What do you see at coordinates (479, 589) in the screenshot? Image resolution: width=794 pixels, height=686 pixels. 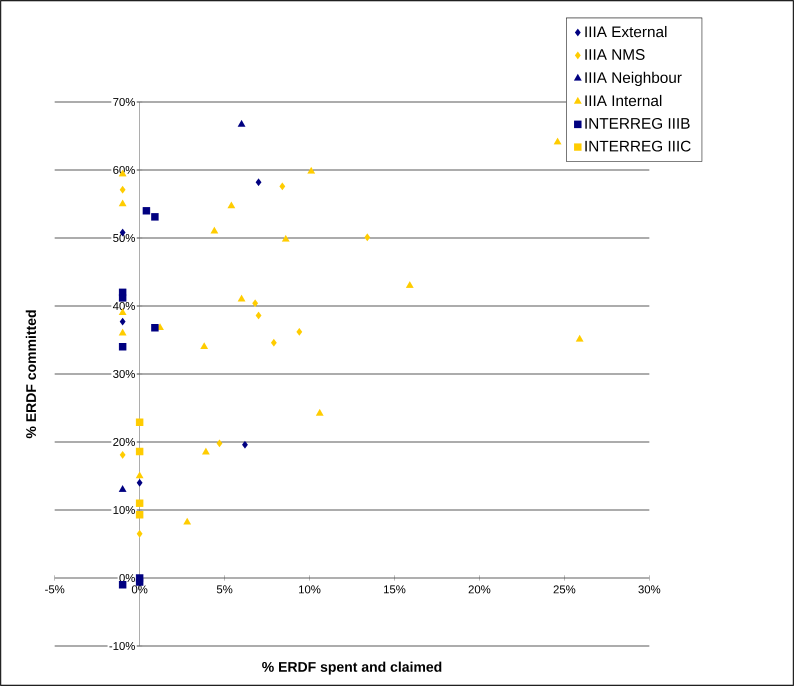 I see `x-tick-label: 20%` at bounding box center [479, 589].